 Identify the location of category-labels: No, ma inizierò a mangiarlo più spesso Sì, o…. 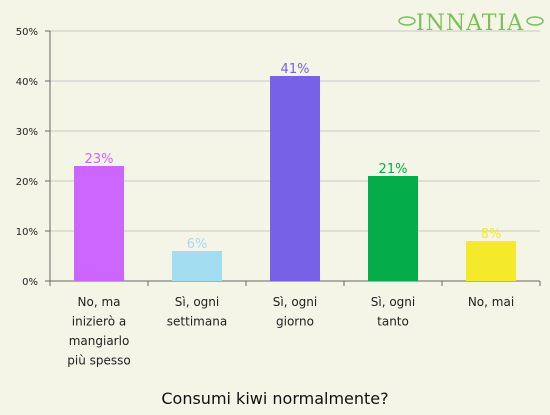
(290, 331).